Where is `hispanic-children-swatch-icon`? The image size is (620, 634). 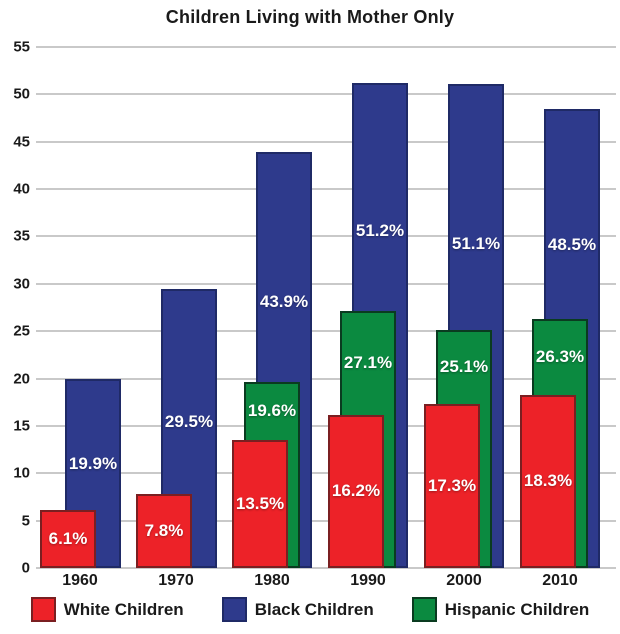 hispanic-children-swatch-icon is located at coordinates (424, 609).